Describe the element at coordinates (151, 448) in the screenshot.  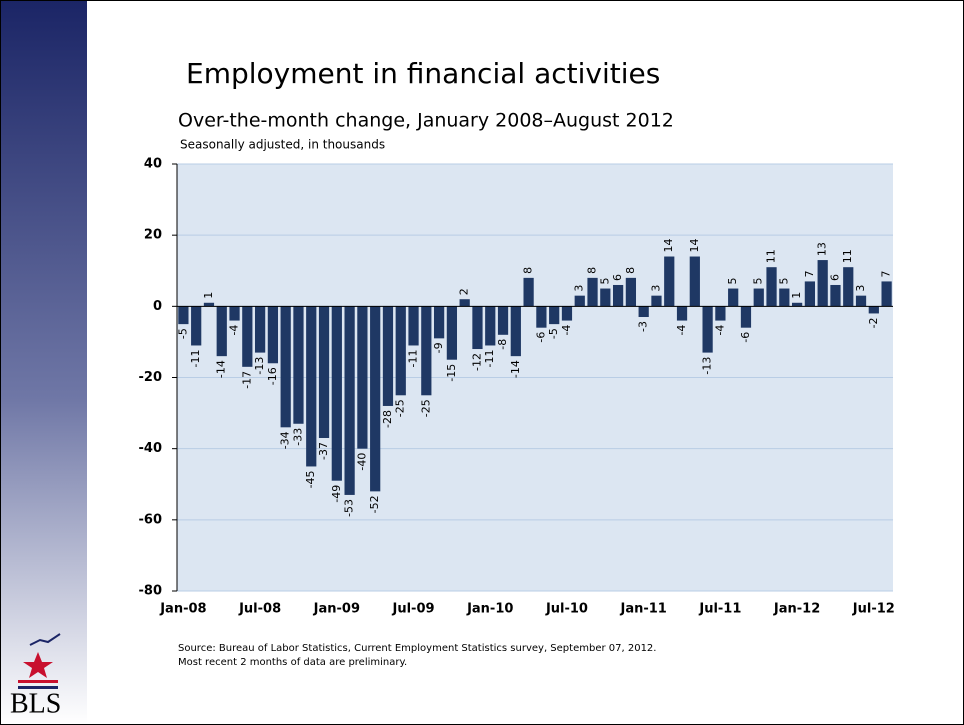
I see `y-tick-label: -40` at that location.